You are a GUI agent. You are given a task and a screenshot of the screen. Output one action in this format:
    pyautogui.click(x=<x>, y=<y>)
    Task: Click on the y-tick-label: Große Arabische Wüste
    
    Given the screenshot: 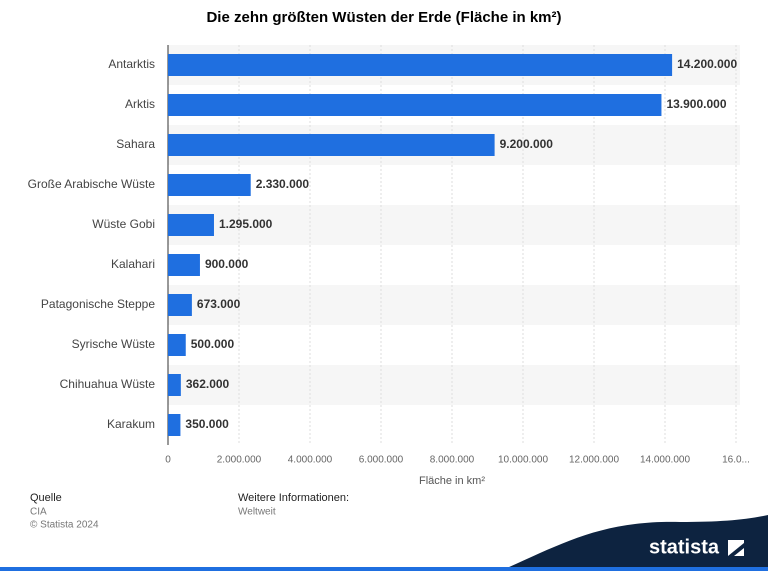 What is the action you would take?
    pyautogui.click(x=92, y=184)
    